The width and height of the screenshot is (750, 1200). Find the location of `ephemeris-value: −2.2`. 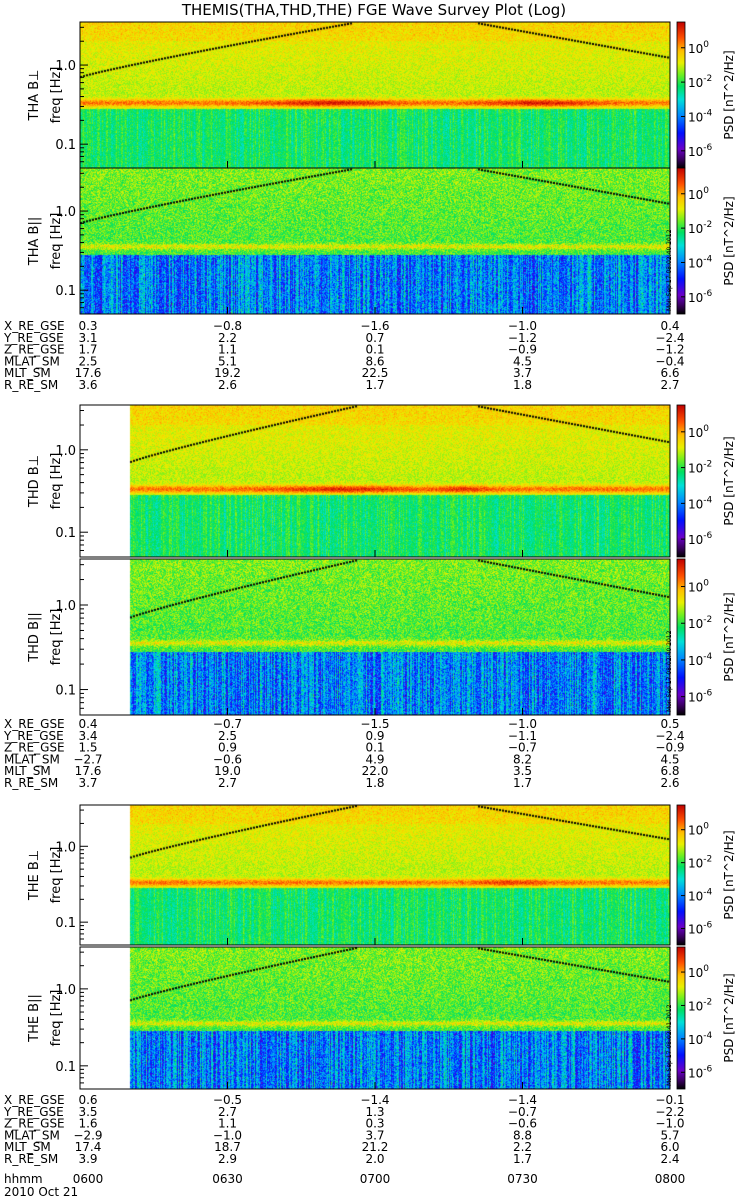

ephemeris-value: −2.2 is located at coordinates (669, 1112).